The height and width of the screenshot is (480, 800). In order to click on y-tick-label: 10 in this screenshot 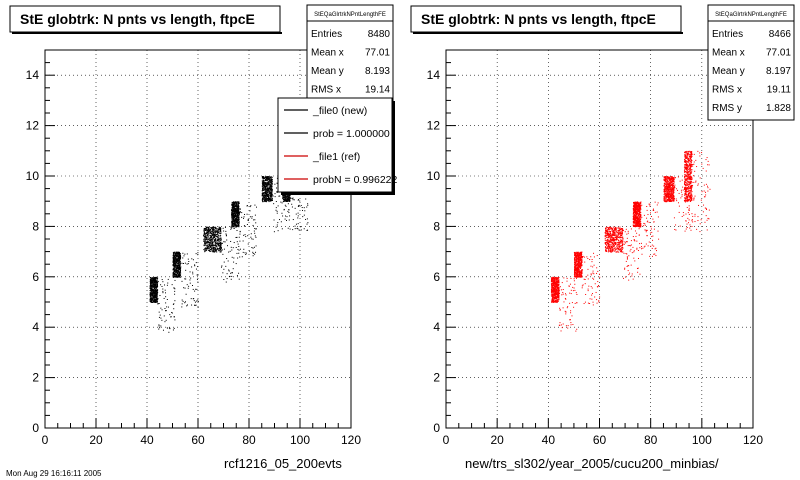, I will do `click(434, 176)`.